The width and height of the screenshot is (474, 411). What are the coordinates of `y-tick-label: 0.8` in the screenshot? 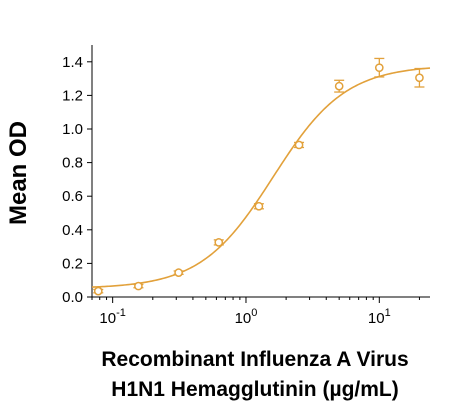 It's located at (72, 163).